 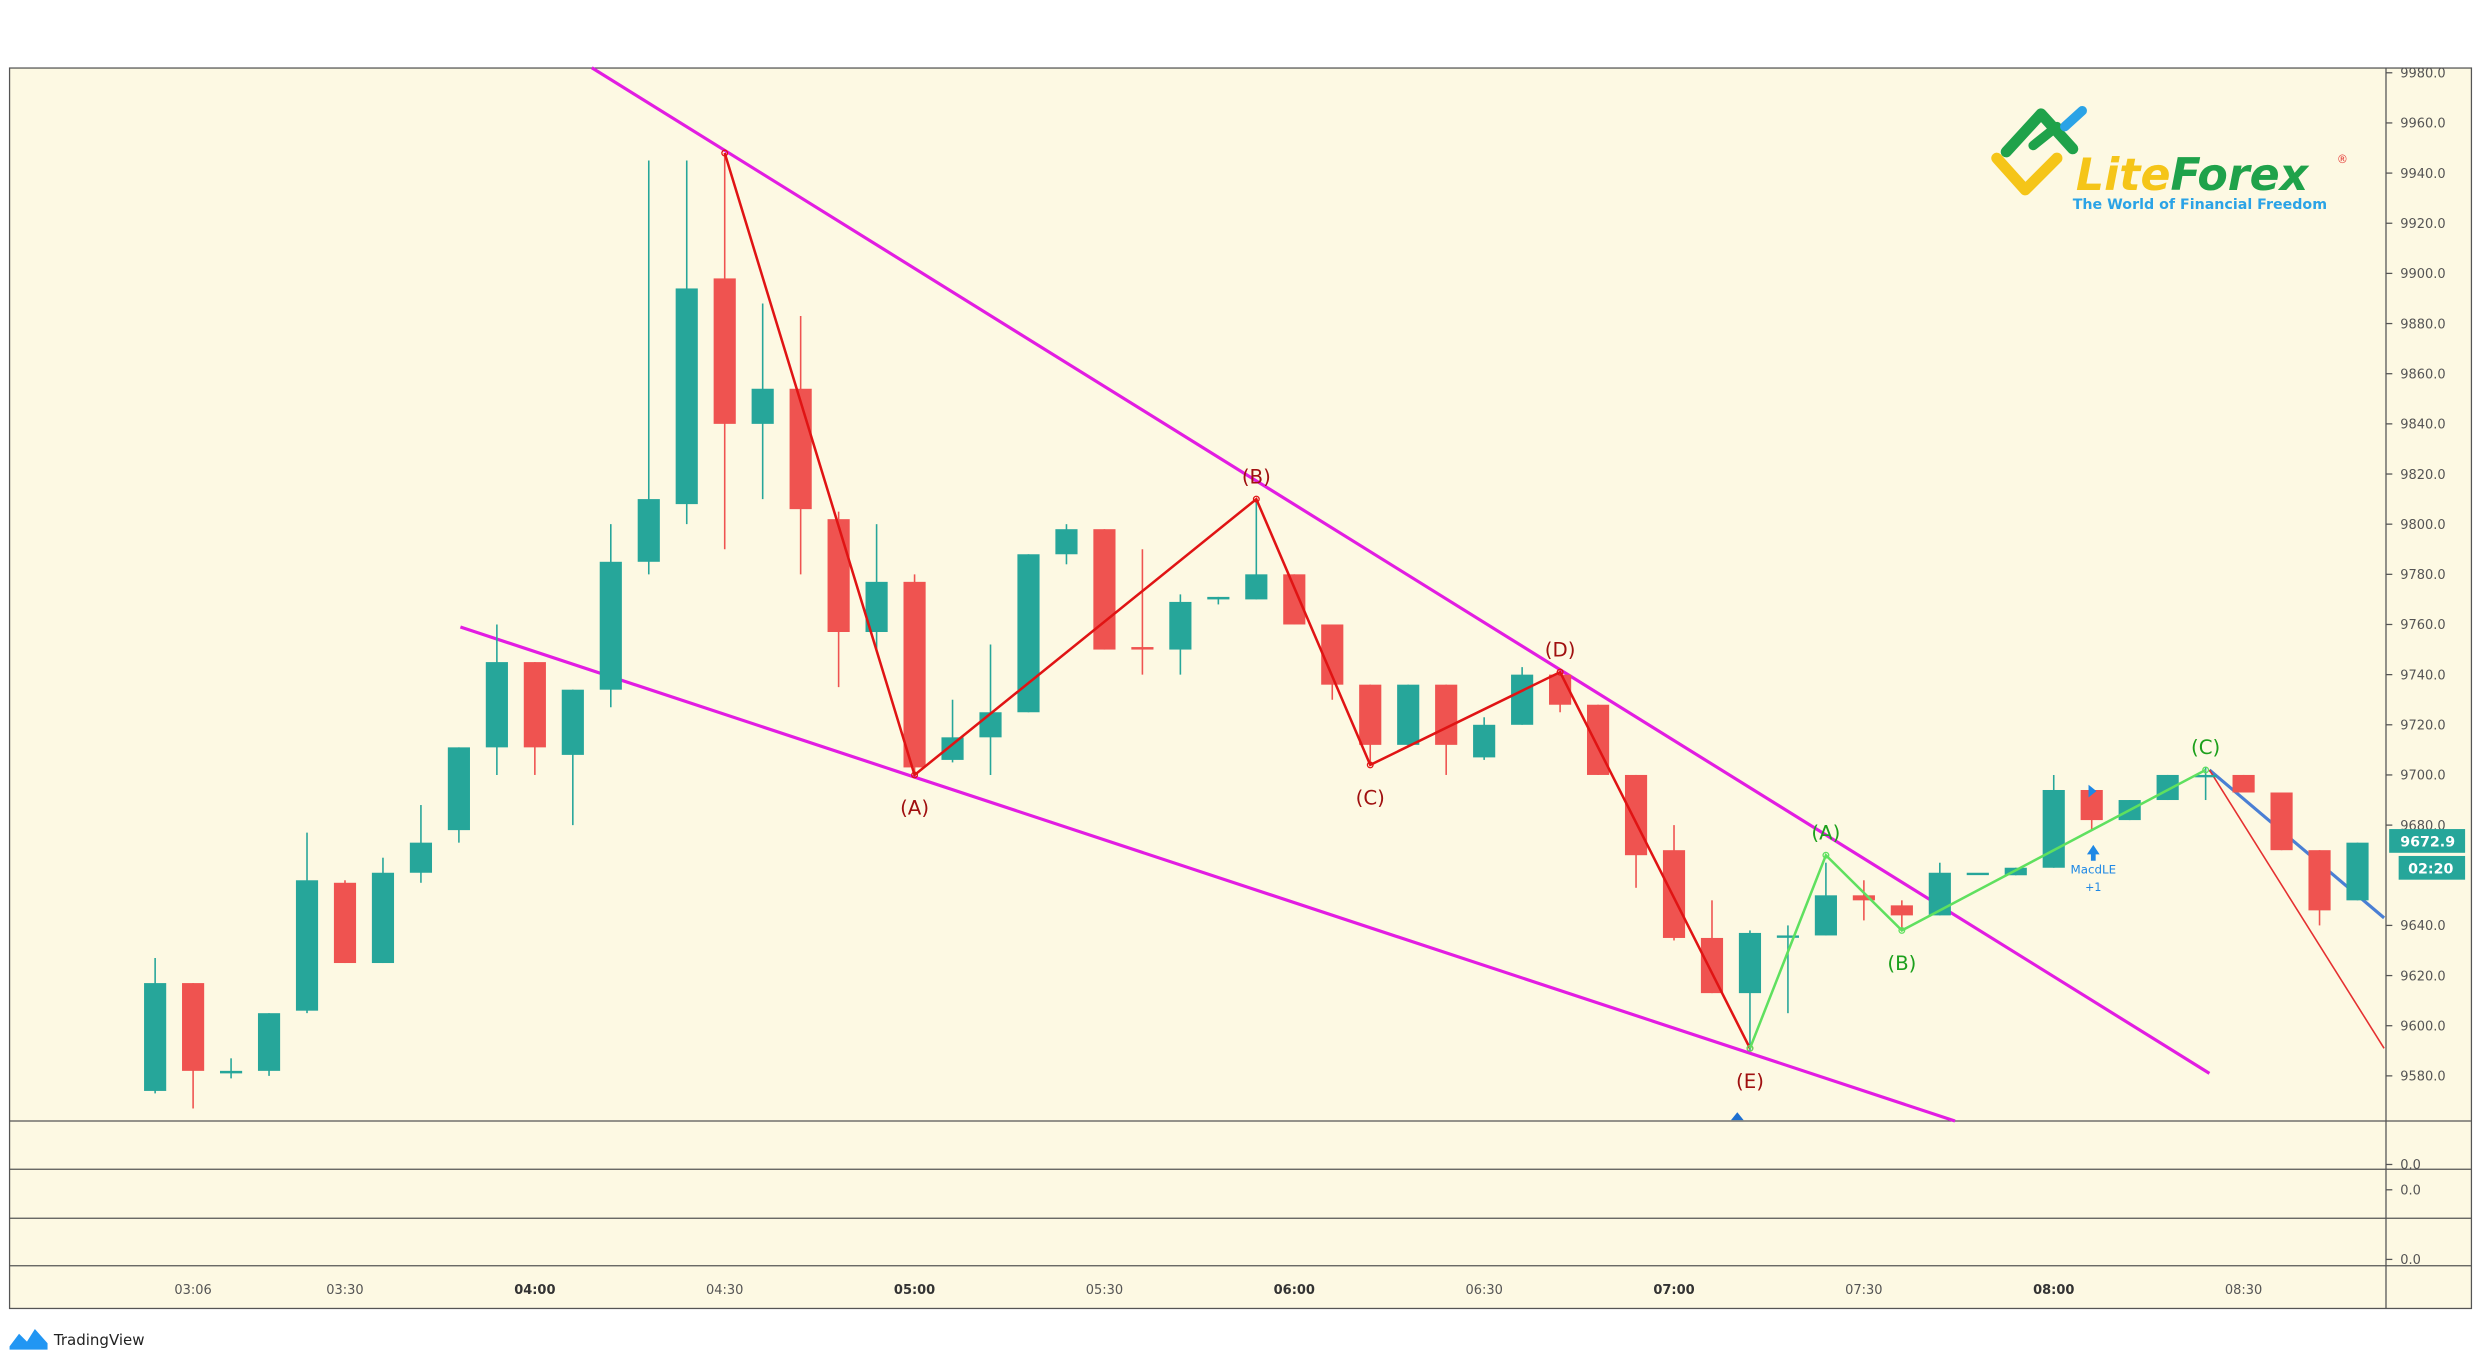 I want to click on price-tick-label: 9980.0, so click(x=2422, y=74).